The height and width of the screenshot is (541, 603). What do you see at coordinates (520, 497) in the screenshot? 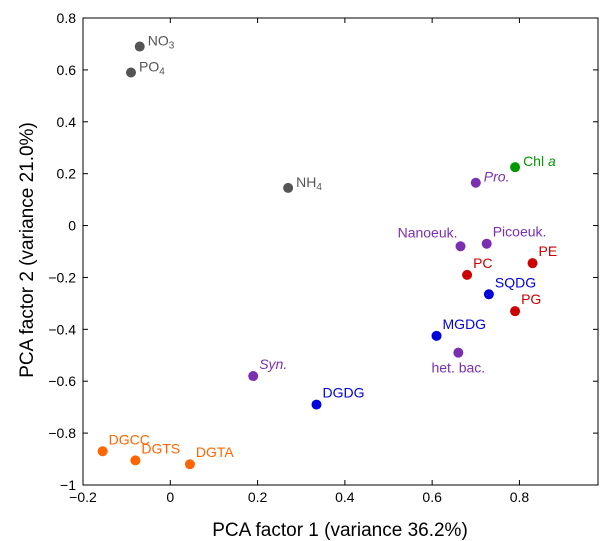
I see `x-tick-label: 0.8` at bounding box center [520, 497].